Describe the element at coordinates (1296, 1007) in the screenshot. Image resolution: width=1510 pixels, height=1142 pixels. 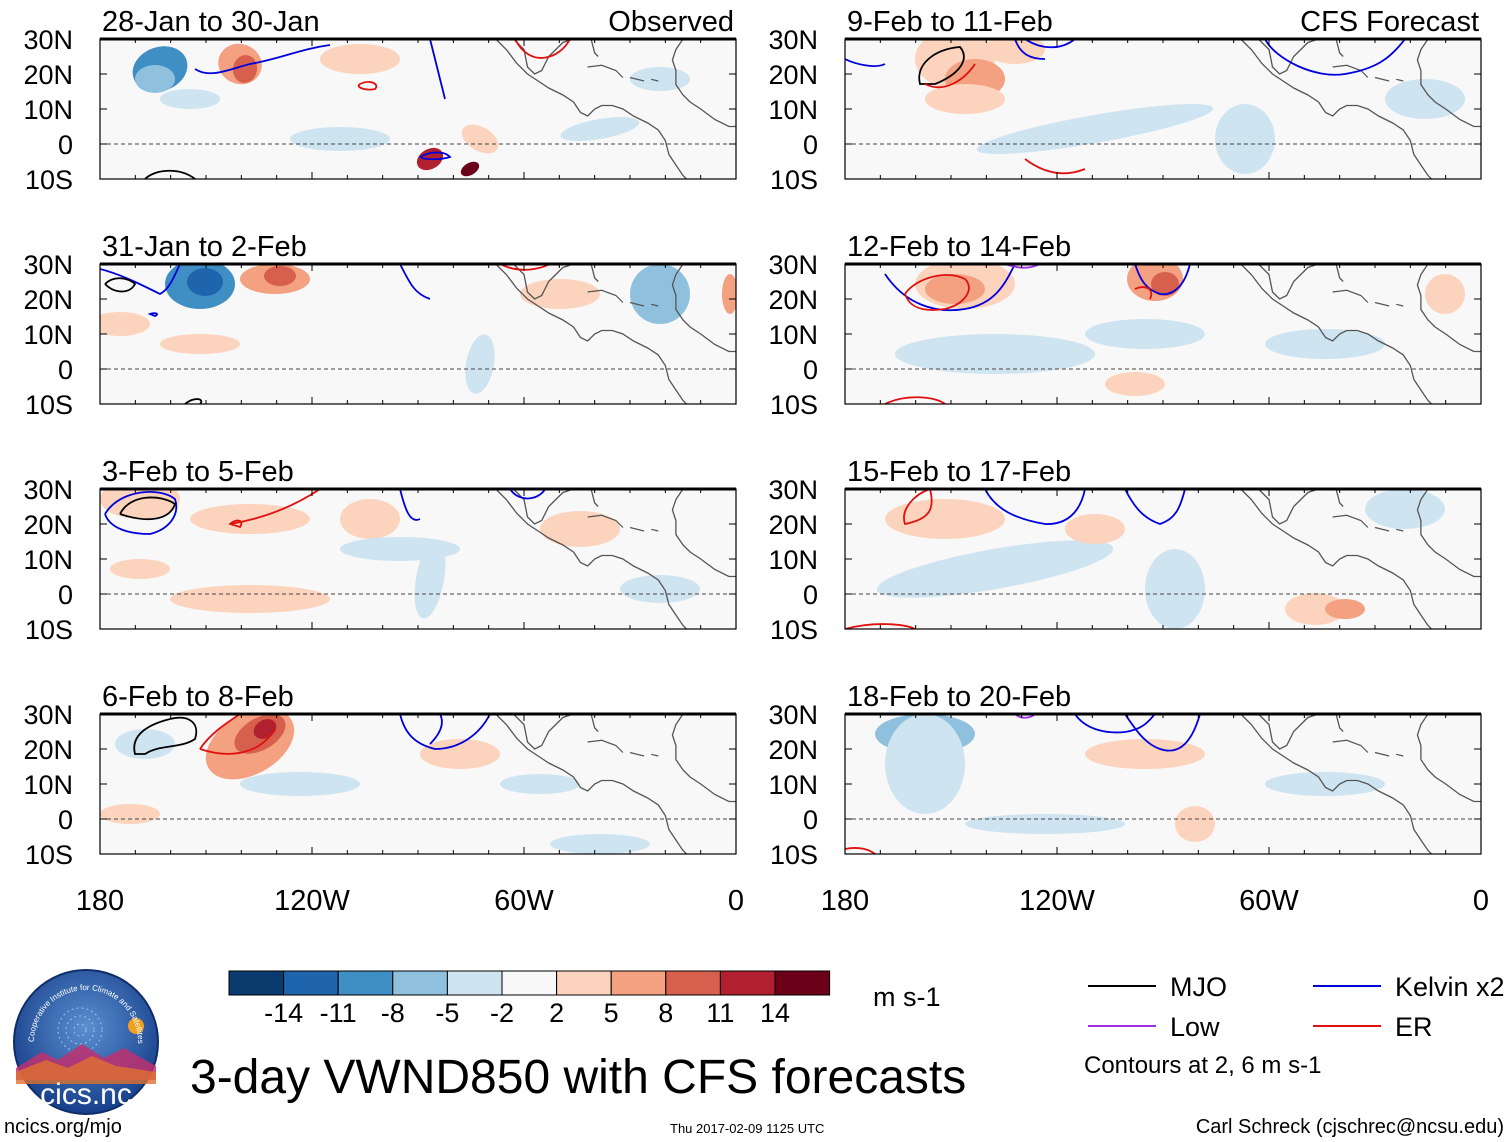
I see `contour-legend: MJO Kelvin x2 Low ER` at that location.